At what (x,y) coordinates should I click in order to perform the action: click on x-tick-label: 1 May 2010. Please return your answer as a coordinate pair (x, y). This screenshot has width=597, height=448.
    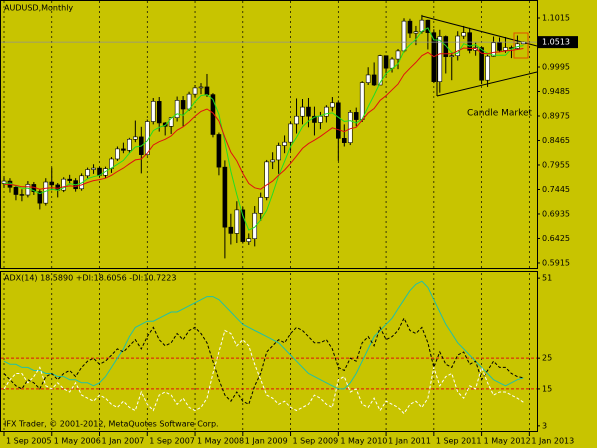
    Looking at the image, I should click on (363, 441).